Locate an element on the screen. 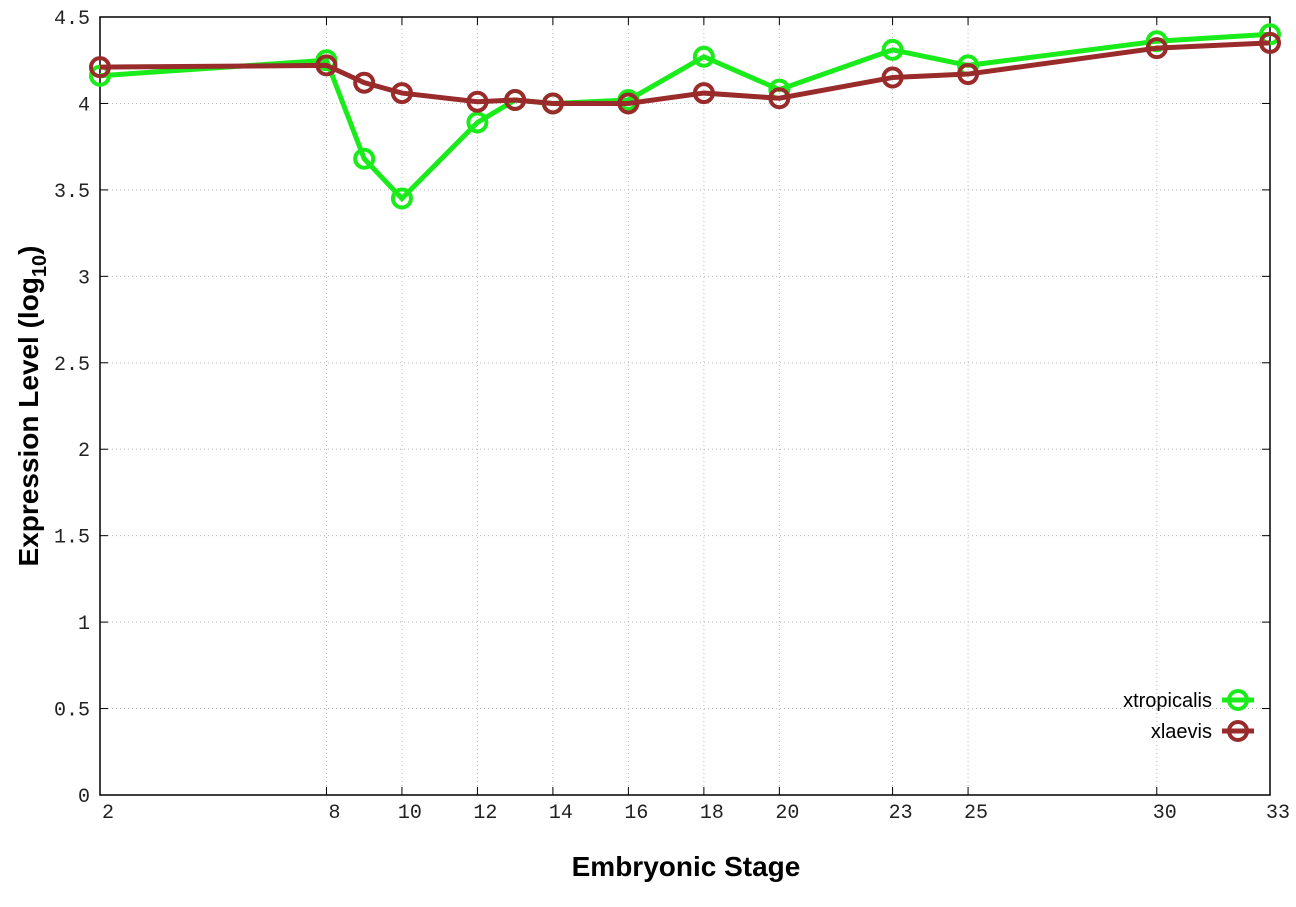 The width and height of the screenshot is (1296, 907). x-tick-label: 18 is located at coordinates (712, 813).